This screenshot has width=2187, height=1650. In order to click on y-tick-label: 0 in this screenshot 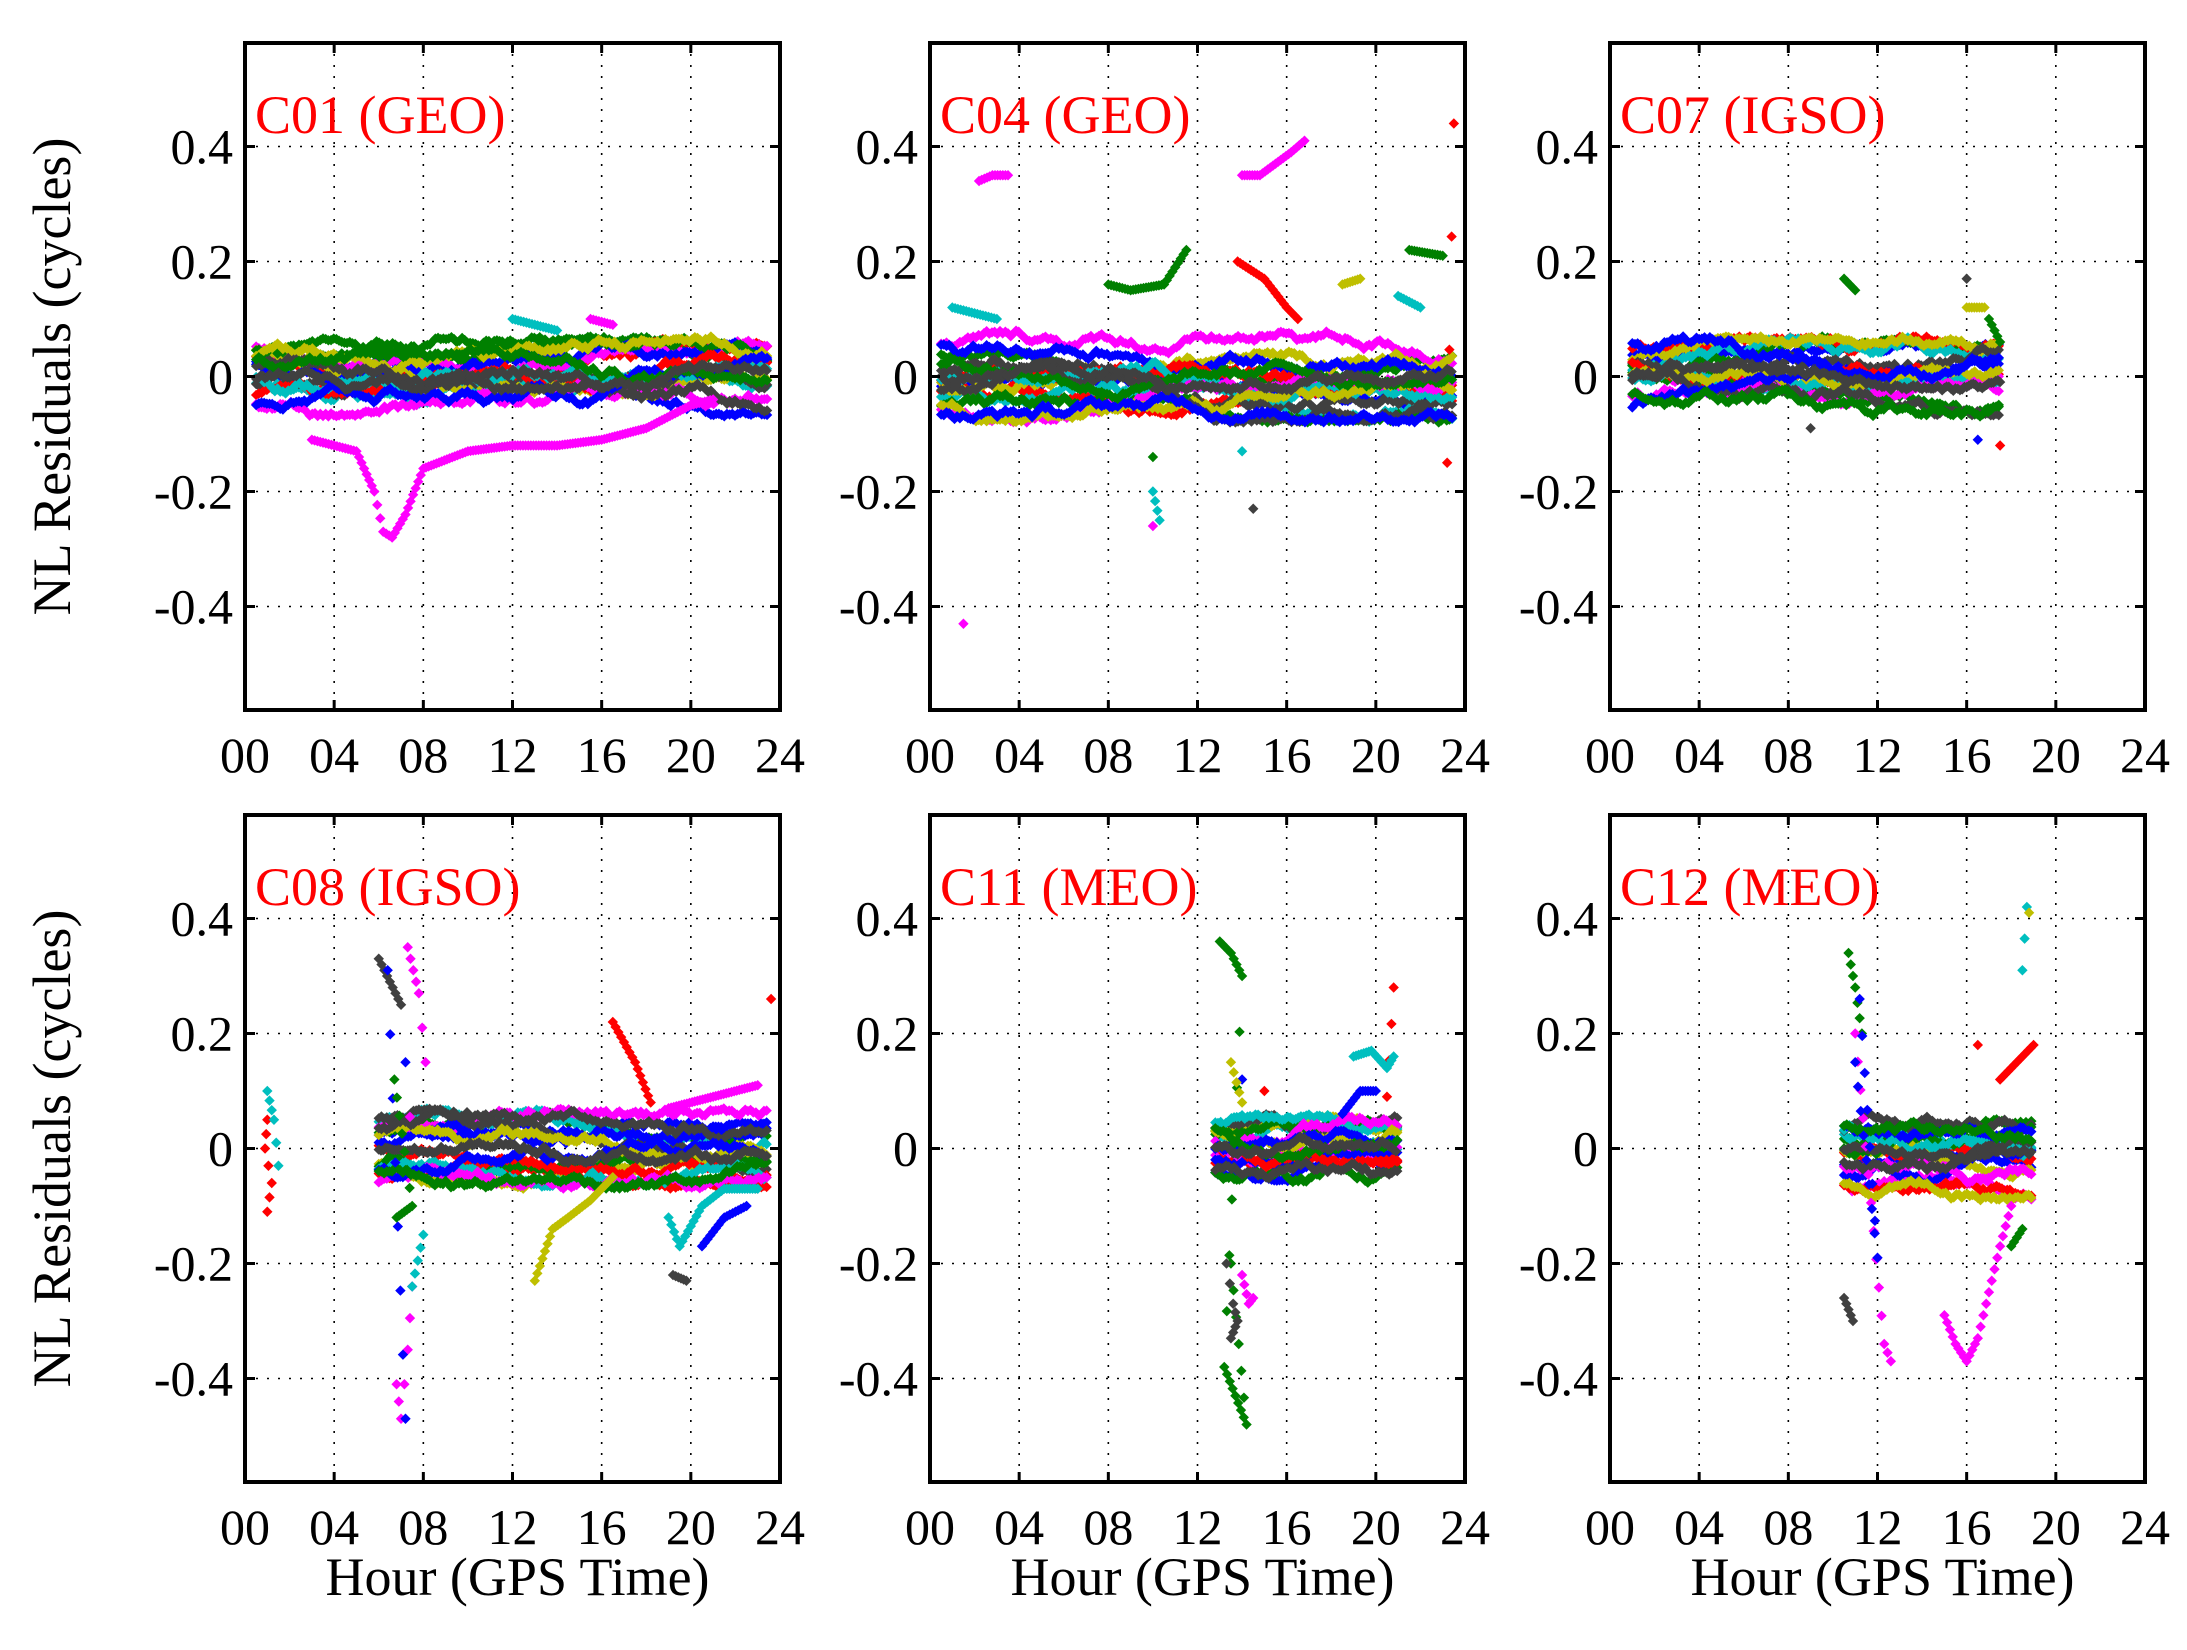, I will do `click(220, 377)`.